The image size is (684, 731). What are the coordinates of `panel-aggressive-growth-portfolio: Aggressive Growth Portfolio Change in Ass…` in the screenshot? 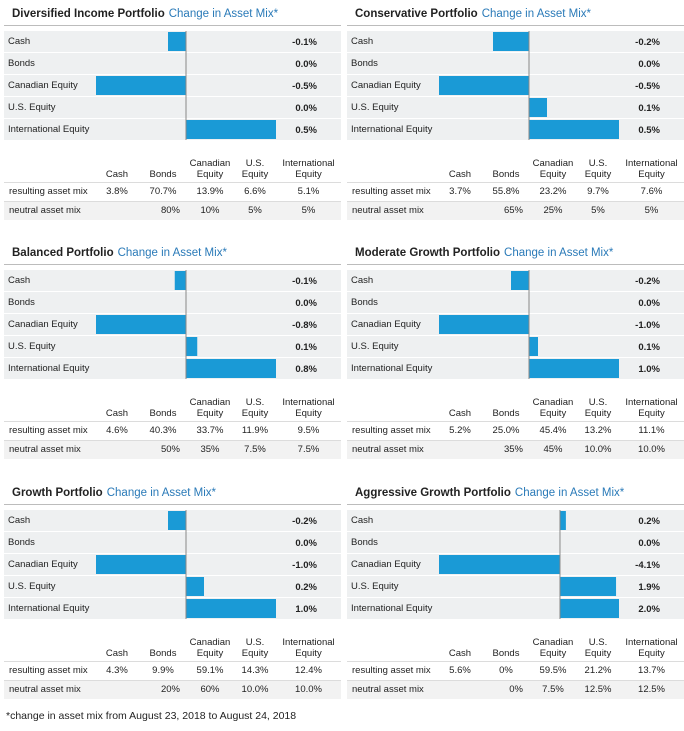 It's located at (515, 593).